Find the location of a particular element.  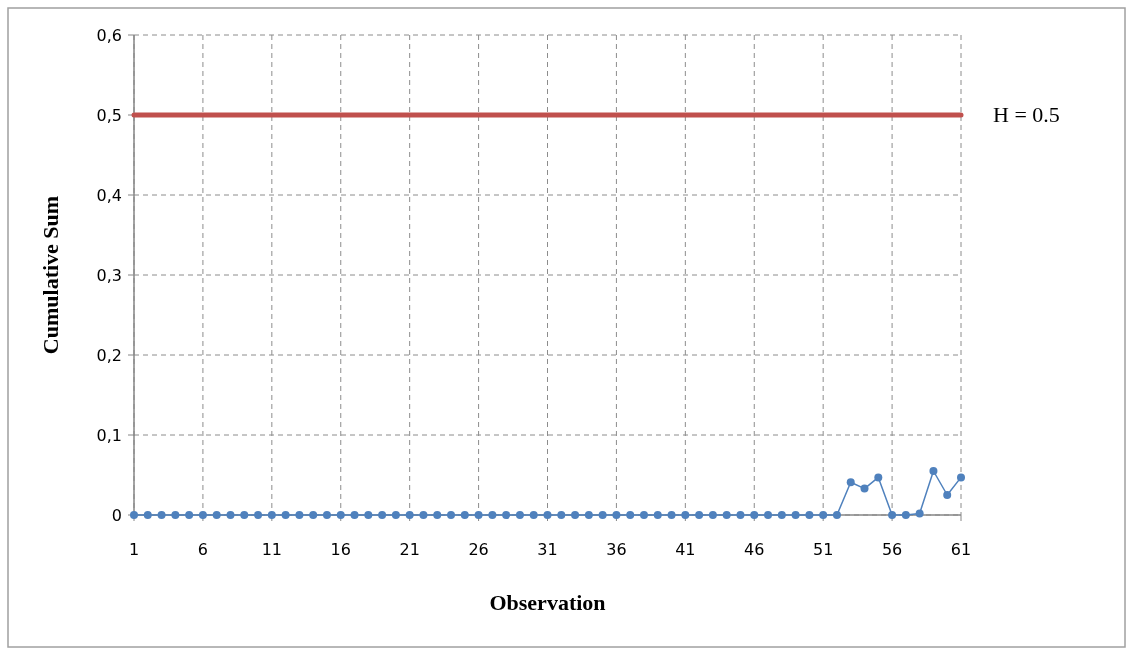

x-tick-label: 56 is located at coordinates (892, 549).